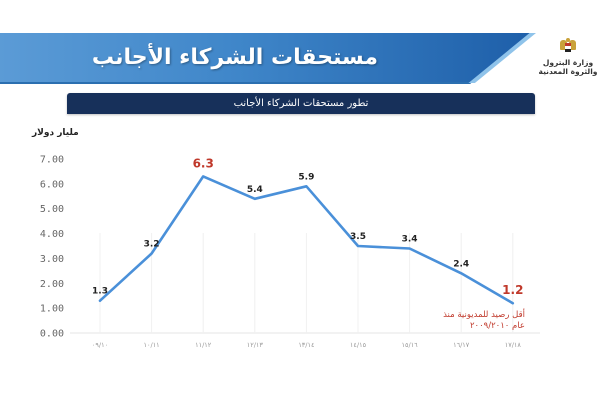 The height and width of the screenshot is (400, 600). I want to click on y-tick-label: 3.00, so click(52, 259).